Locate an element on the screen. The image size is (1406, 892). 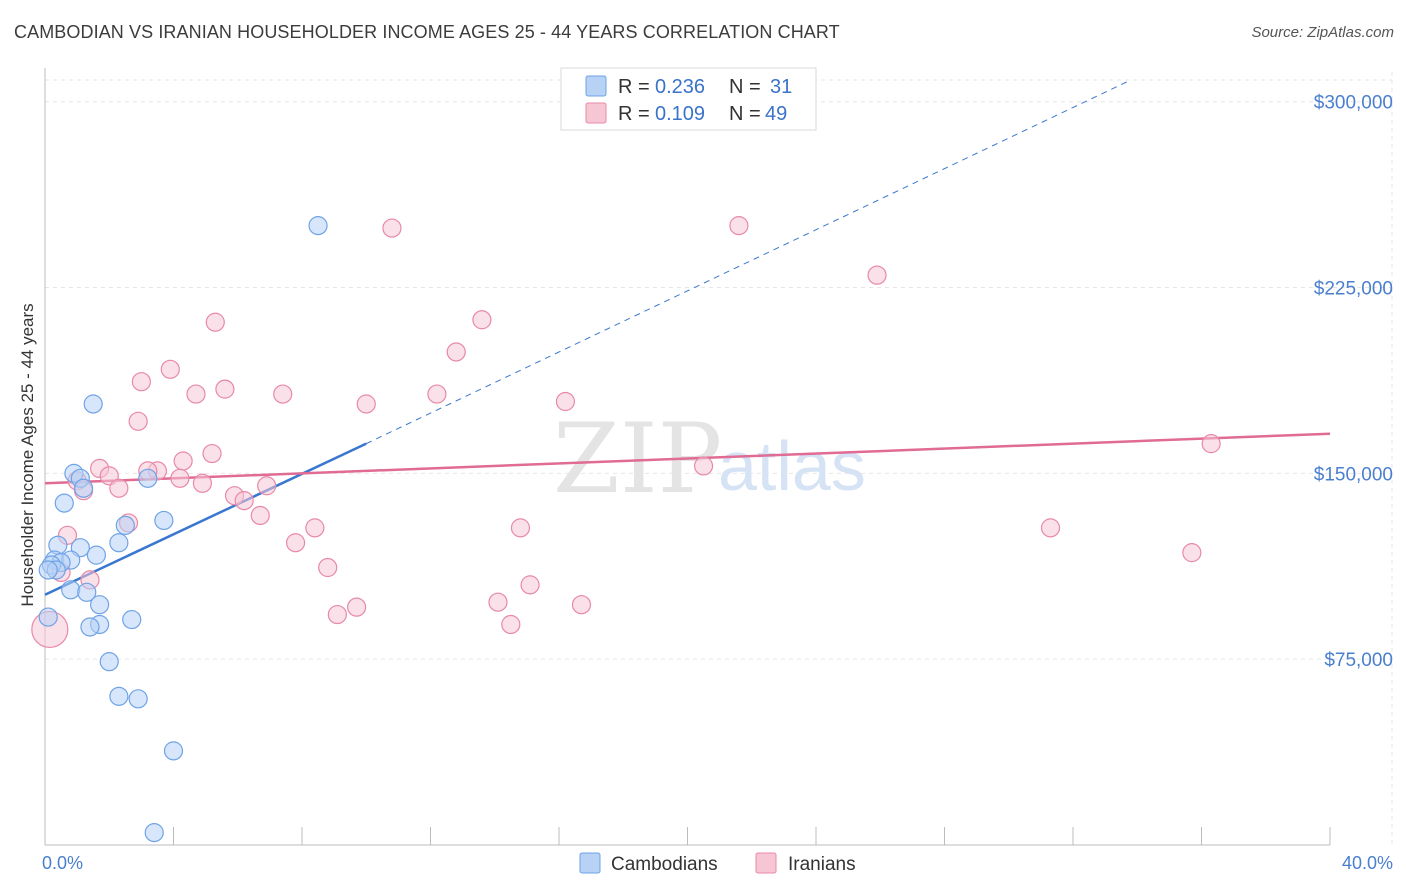
watermark: ZIP atlas is located at coordinates (709, 459).